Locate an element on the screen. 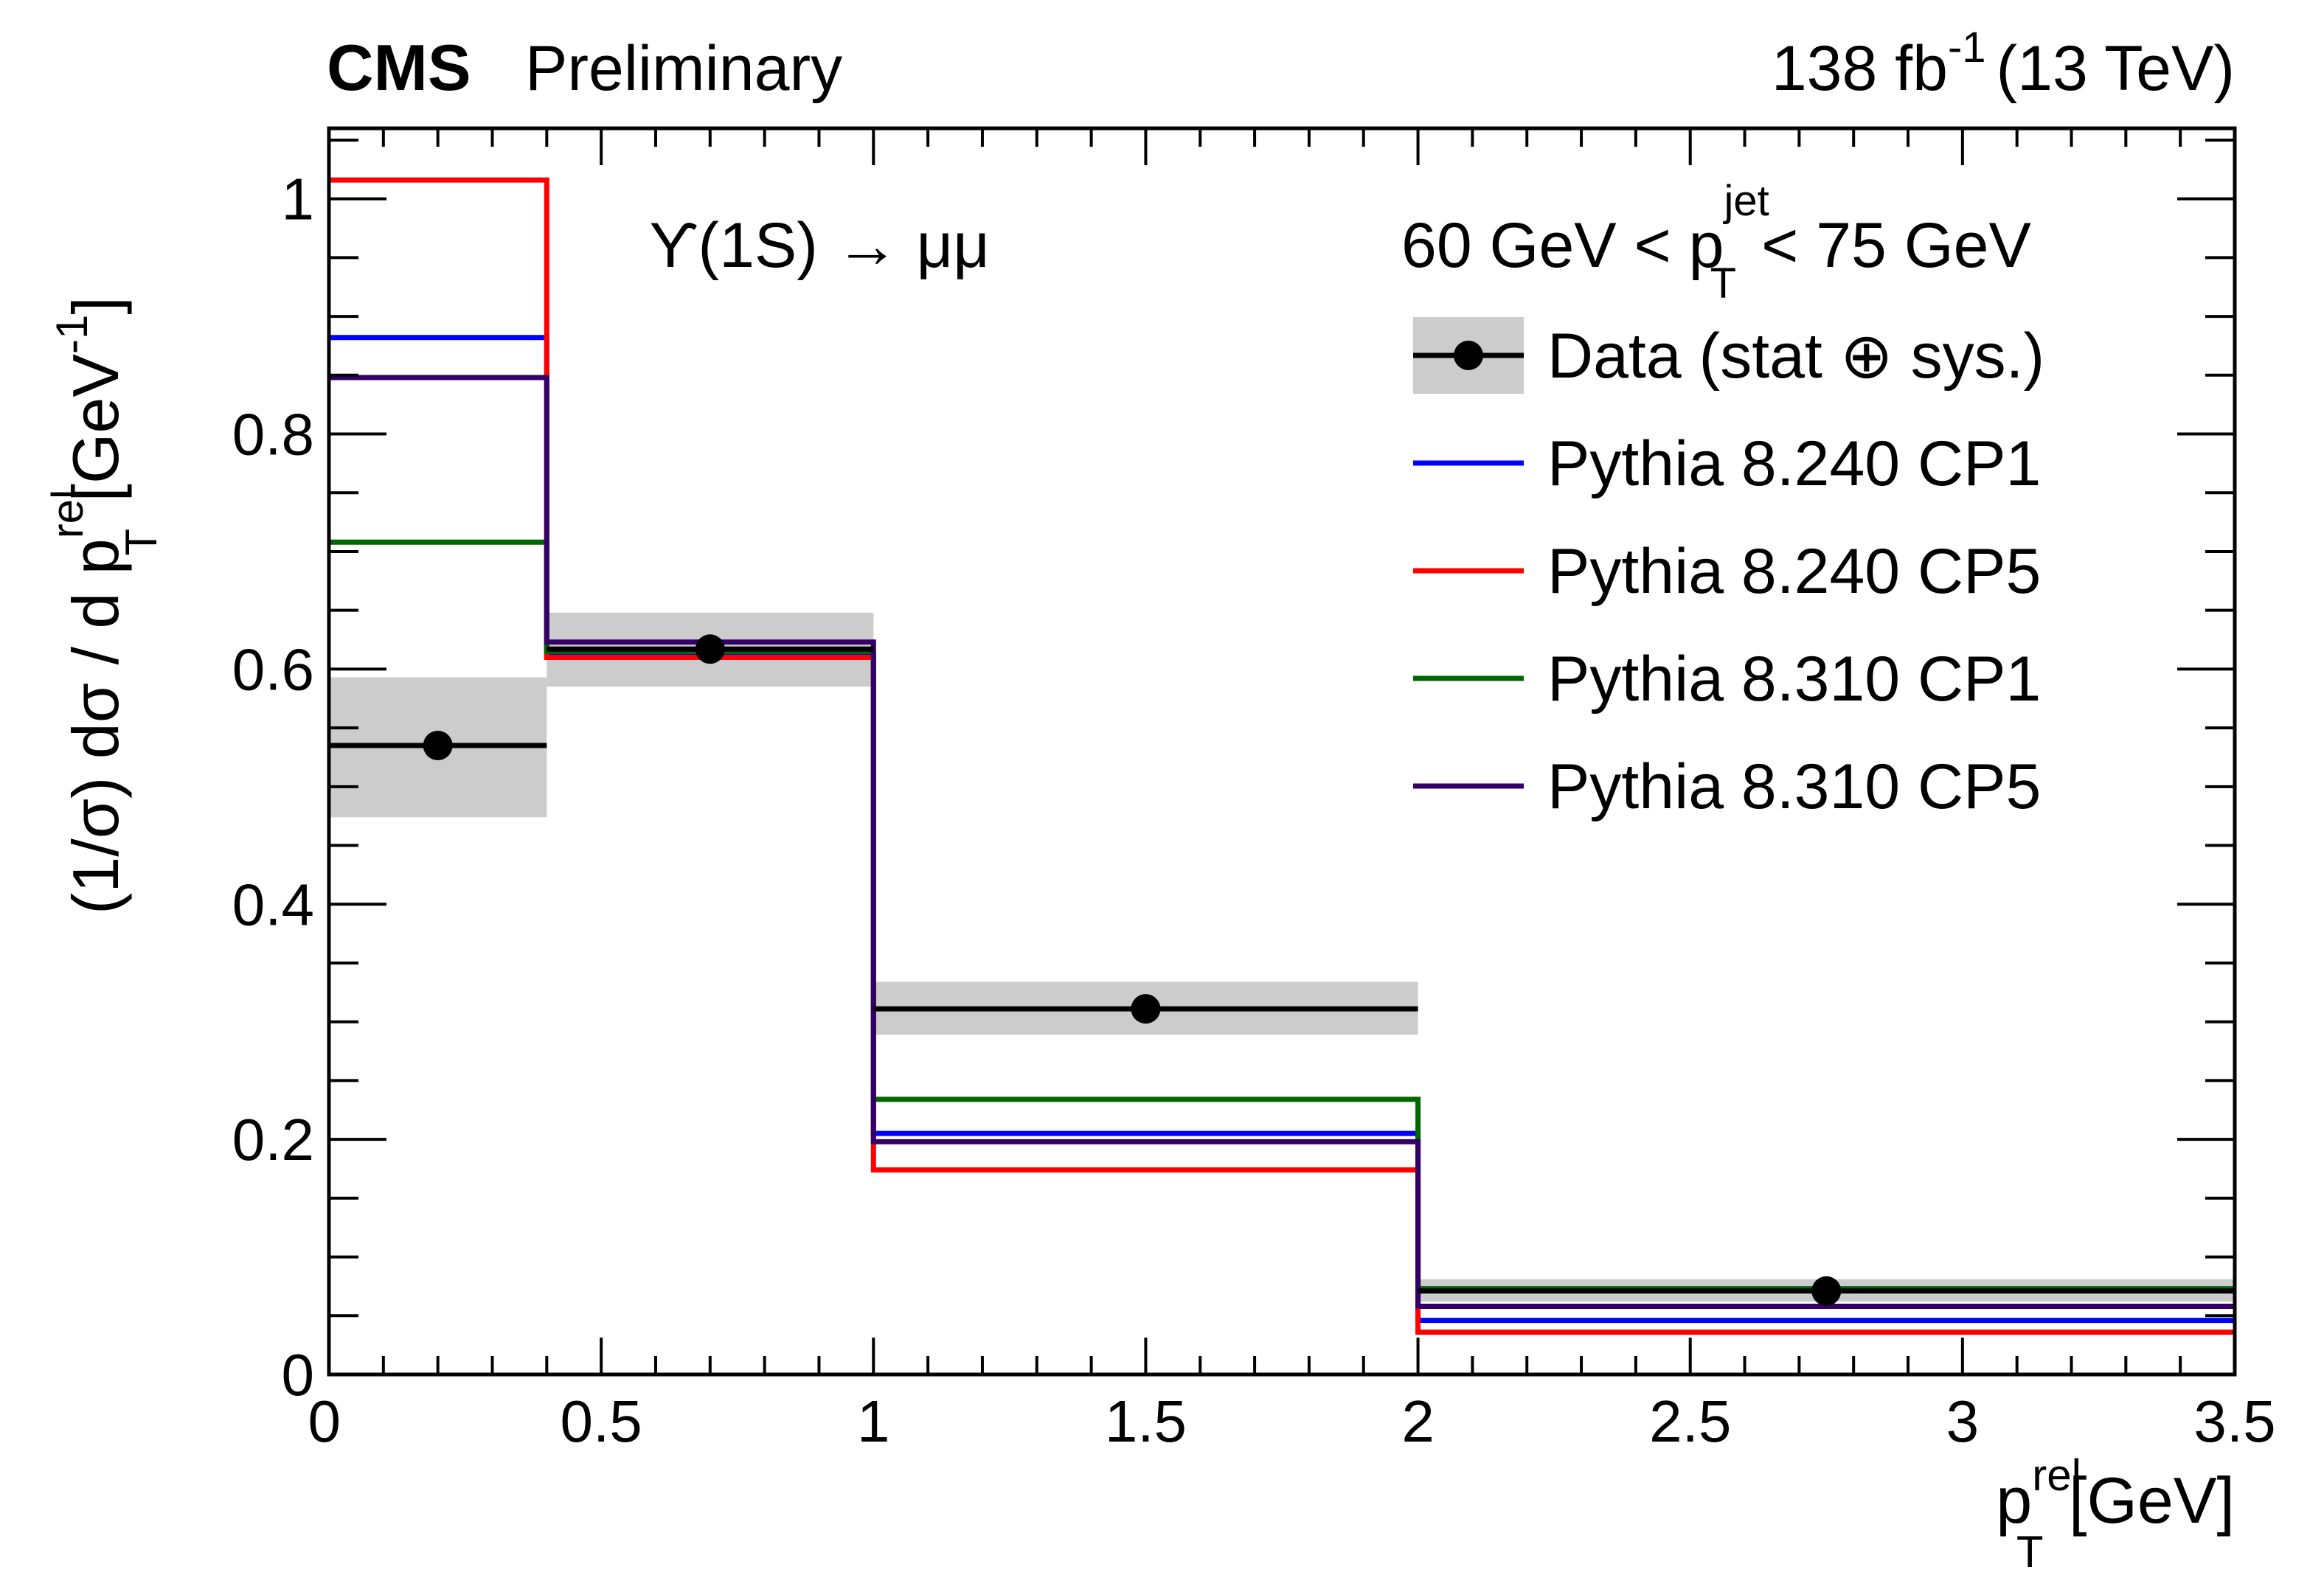  y-tick-label: 0.6 is located at coordinates (273, 669).